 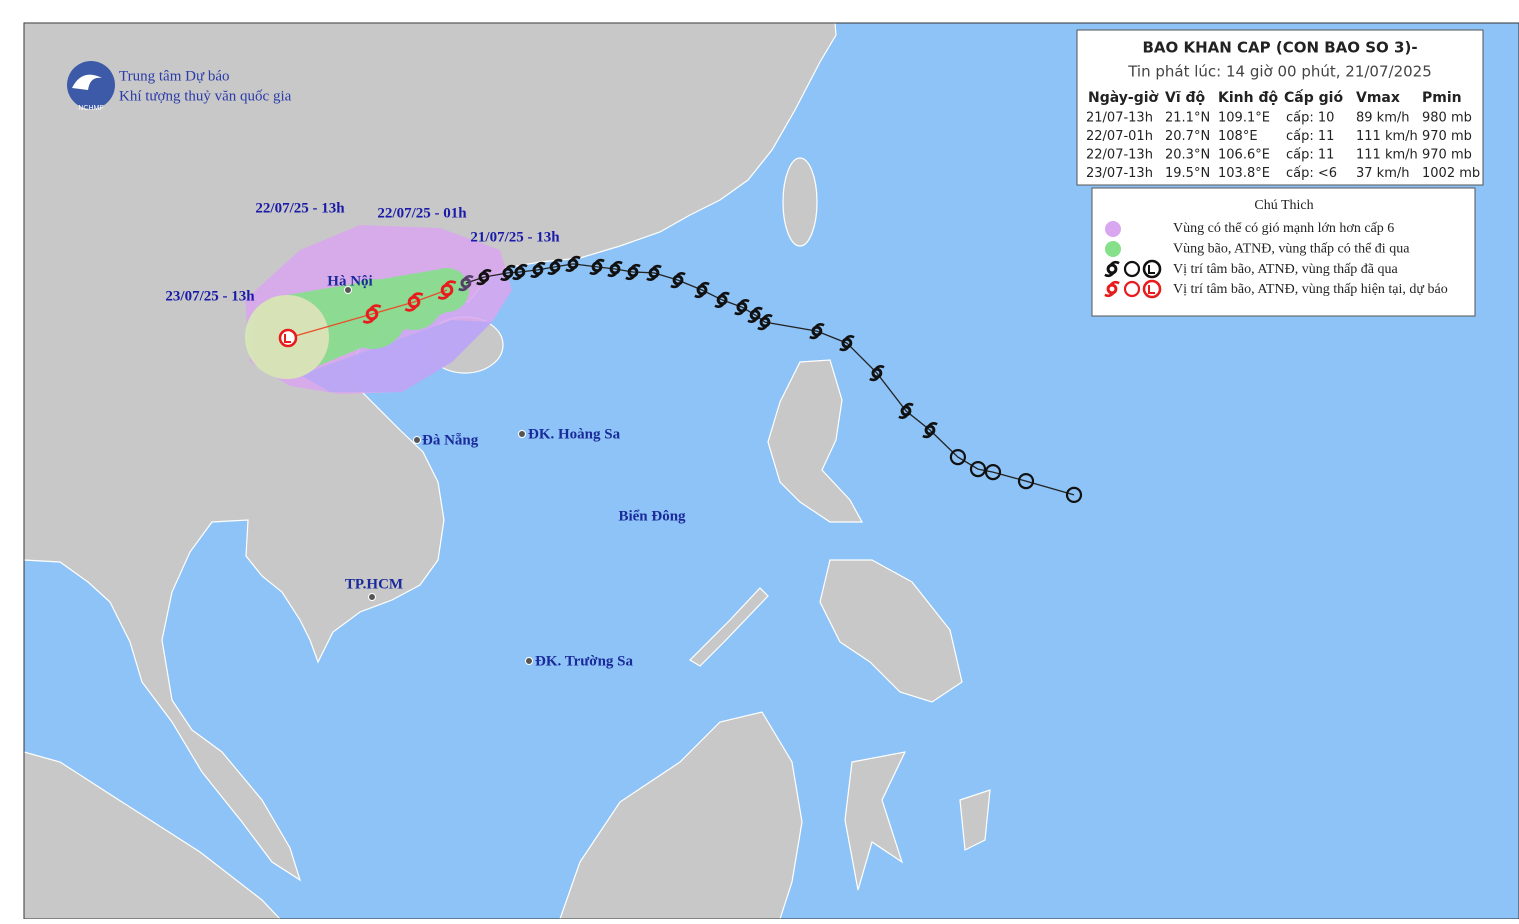 What do you see at coordinates (1187, 118) in the screenshot?
I see `table-cell: 21.1°N` at bounding box center [1187, 118].